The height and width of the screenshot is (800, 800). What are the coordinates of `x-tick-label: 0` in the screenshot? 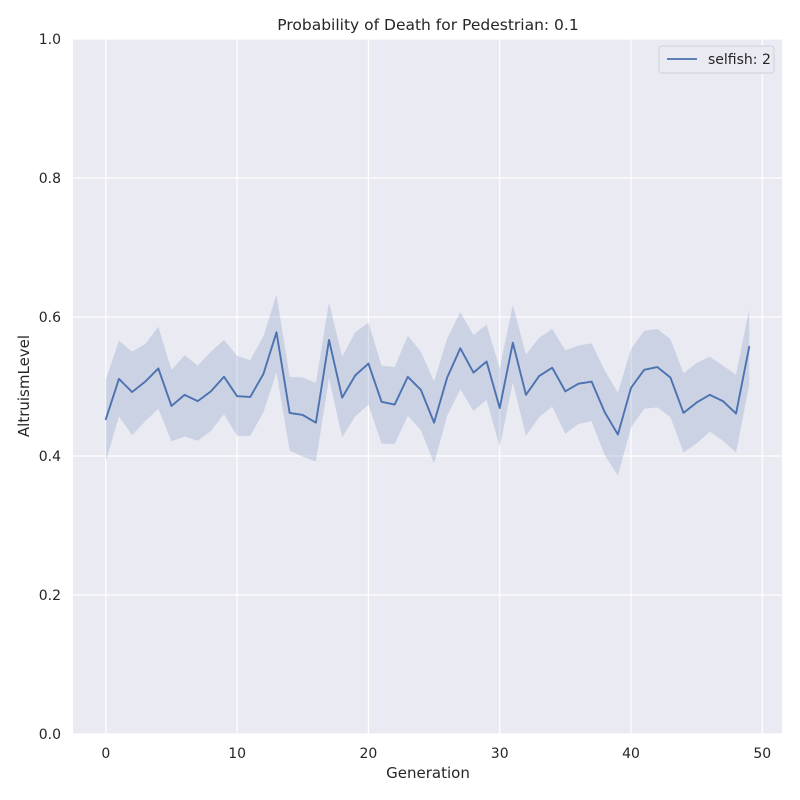 It's located at (105, 754).